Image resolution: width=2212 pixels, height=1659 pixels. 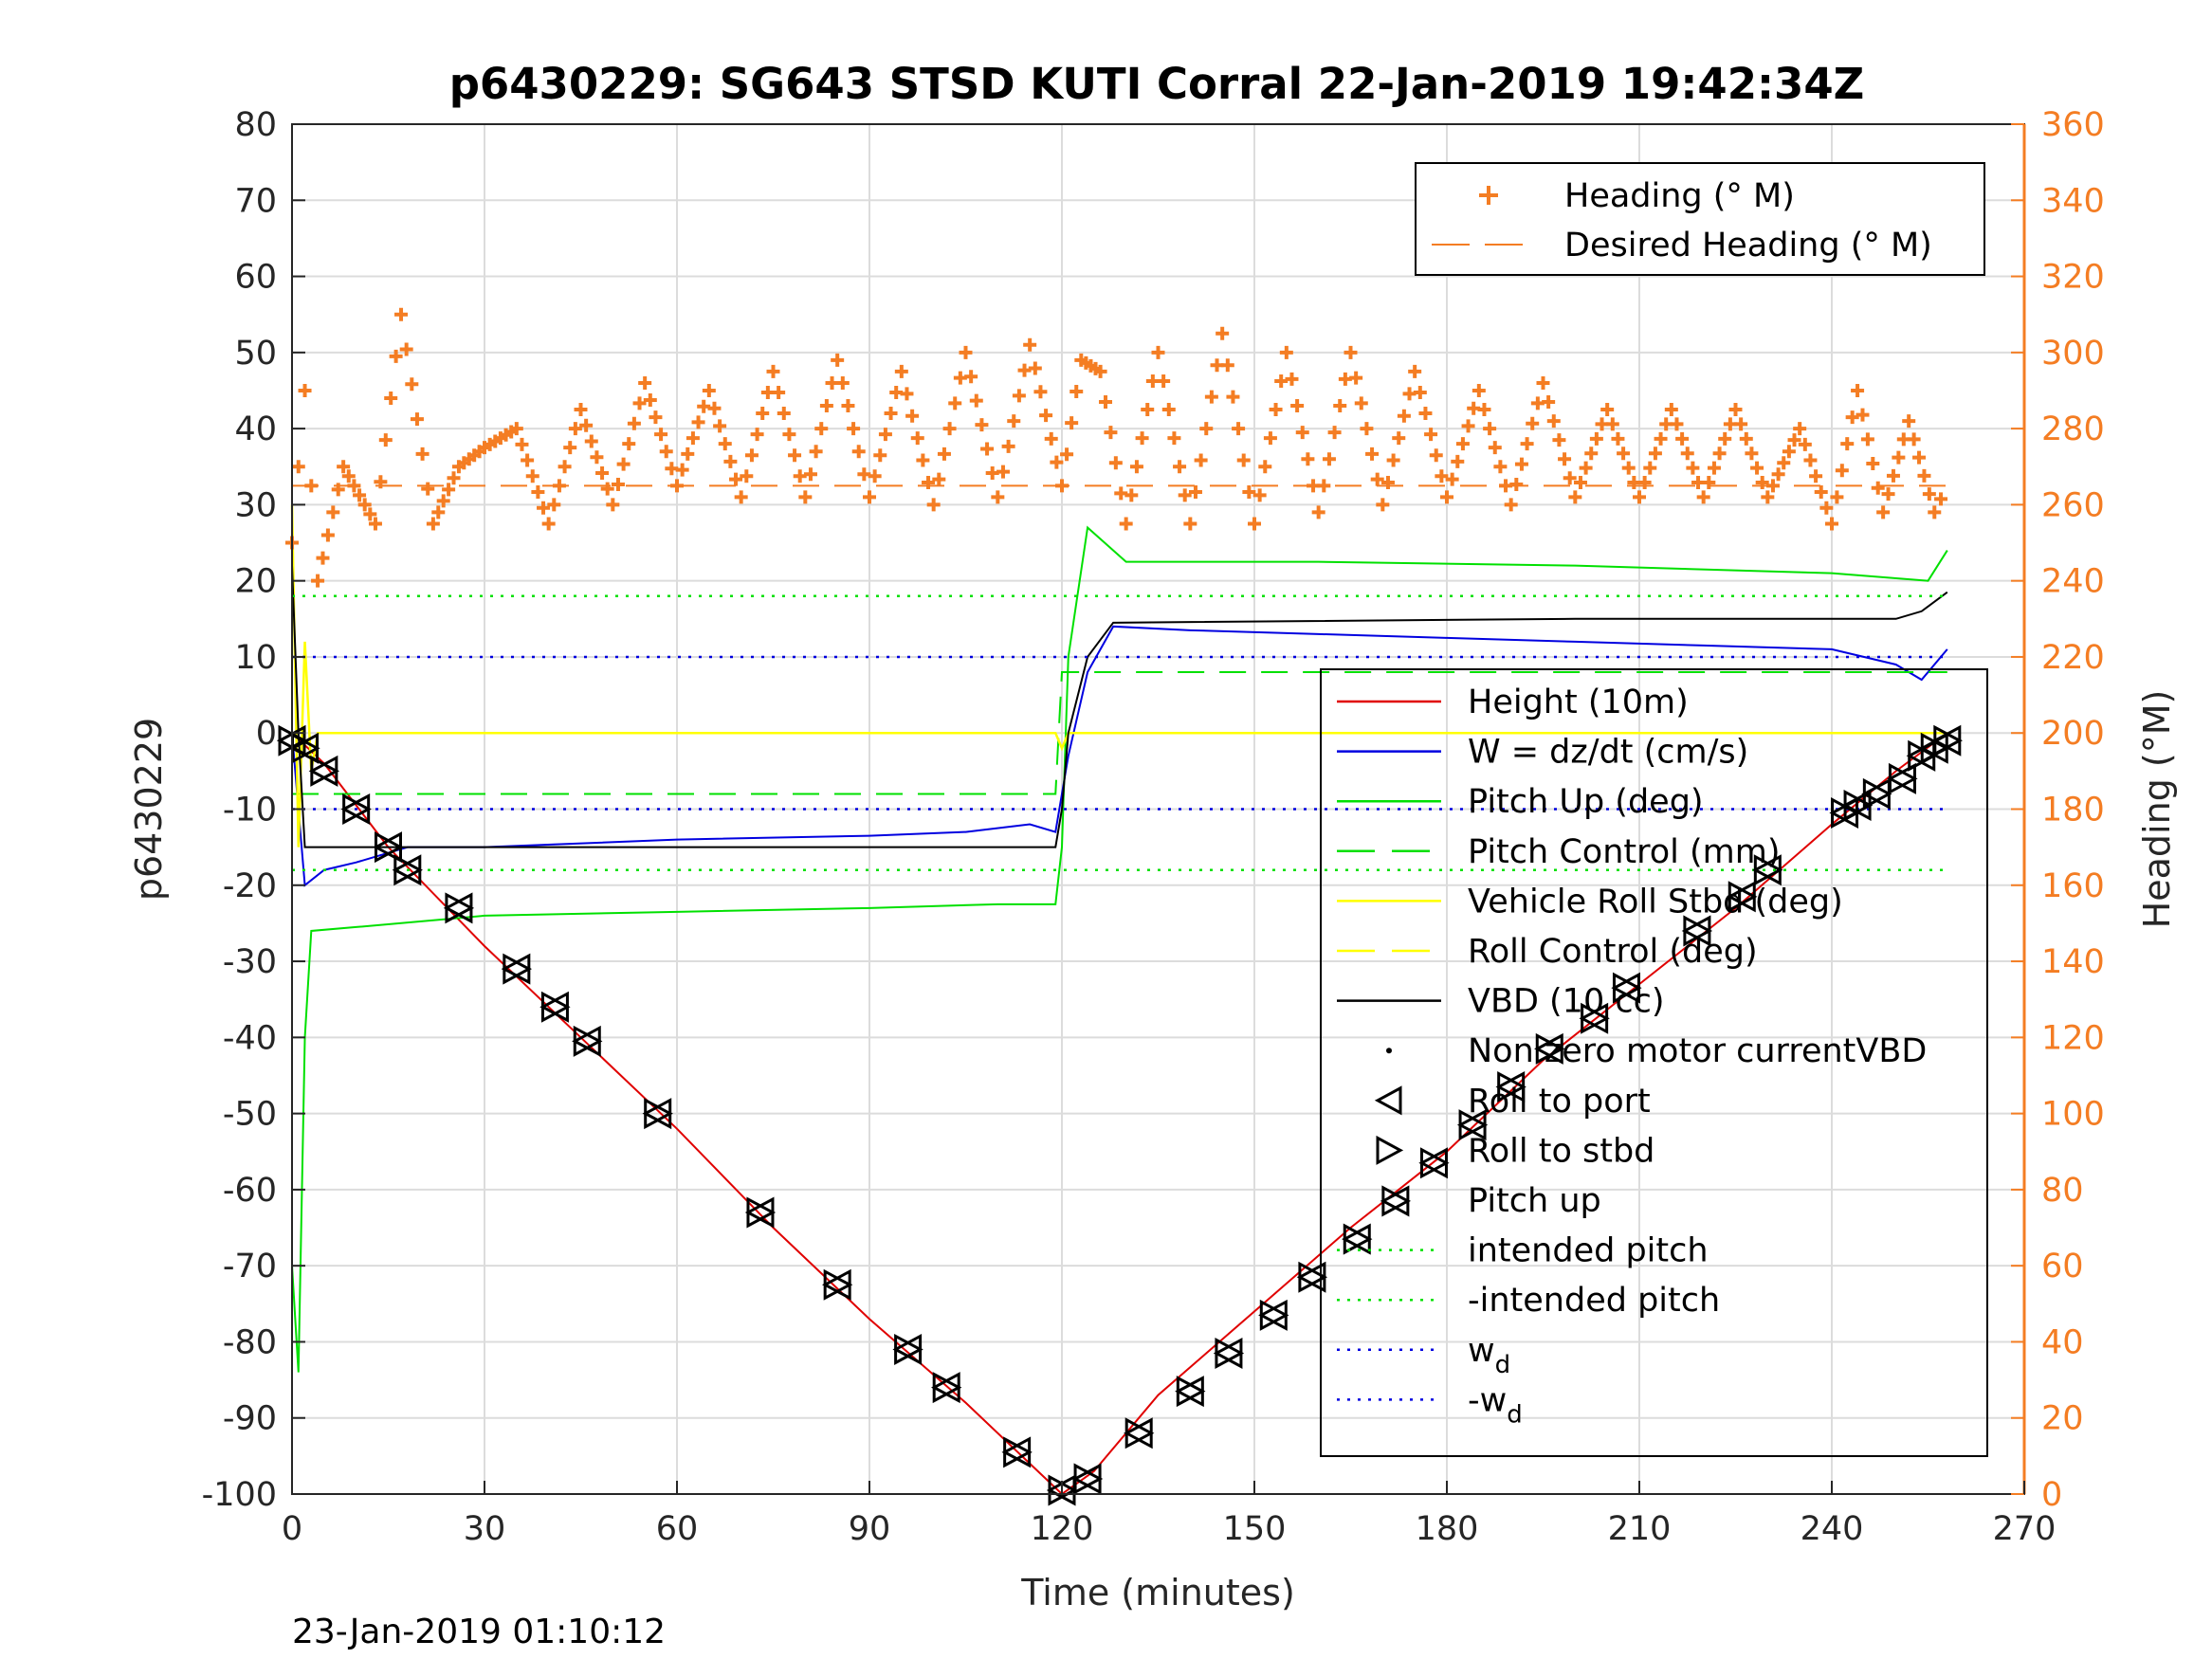 I want to click on left-tick-label: 0, so click(x=266, y=734).